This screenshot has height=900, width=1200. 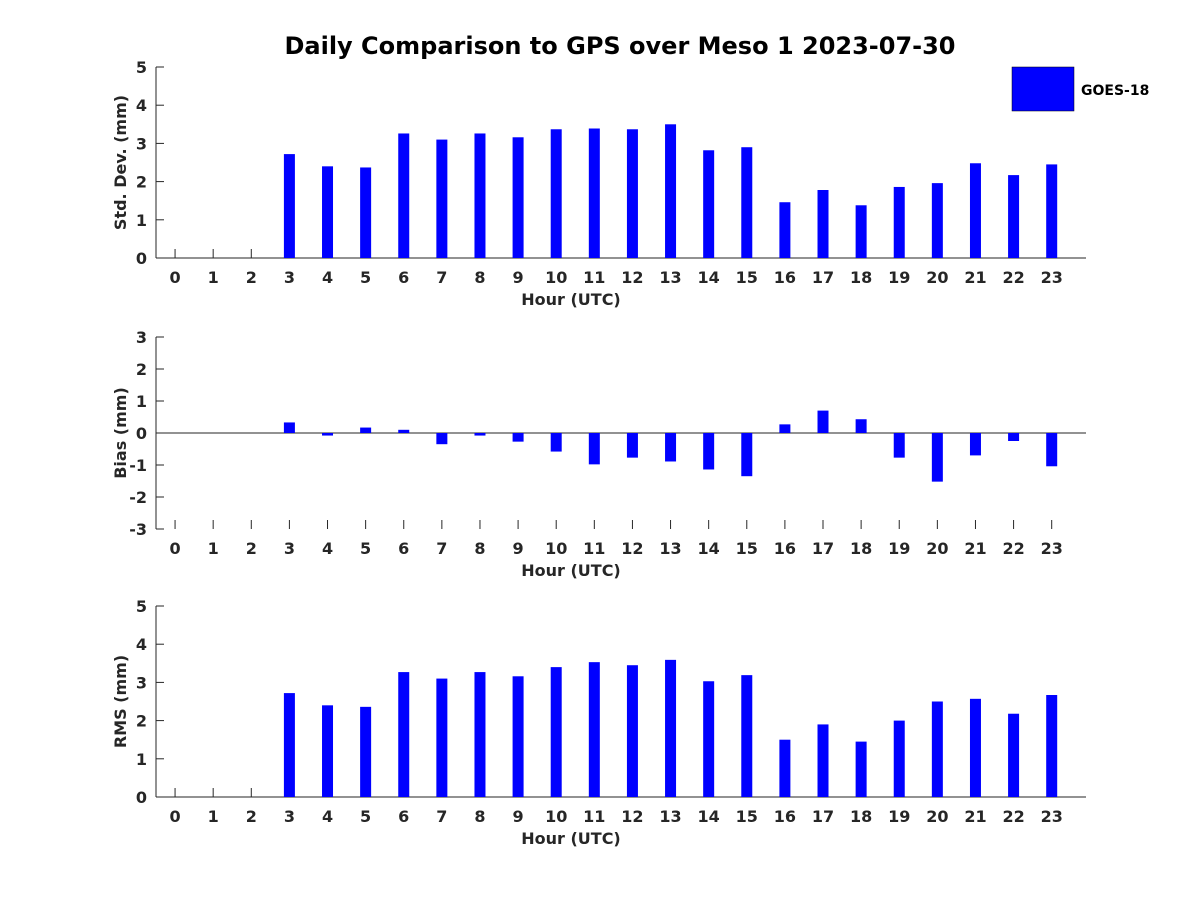 What do you see at coordinates (1080, 89) in the screenshot?
I see `legend: GOES-18` at bounding box center [1080, 89].